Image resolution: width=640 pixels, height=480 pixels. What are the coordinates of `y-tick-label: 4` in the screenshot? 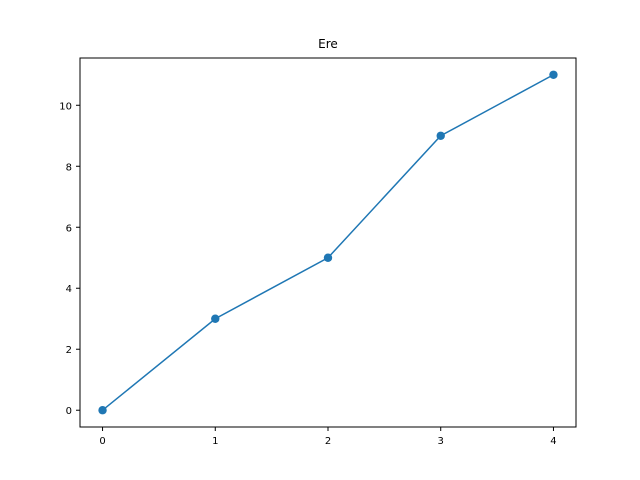 It's located at (69, 289).